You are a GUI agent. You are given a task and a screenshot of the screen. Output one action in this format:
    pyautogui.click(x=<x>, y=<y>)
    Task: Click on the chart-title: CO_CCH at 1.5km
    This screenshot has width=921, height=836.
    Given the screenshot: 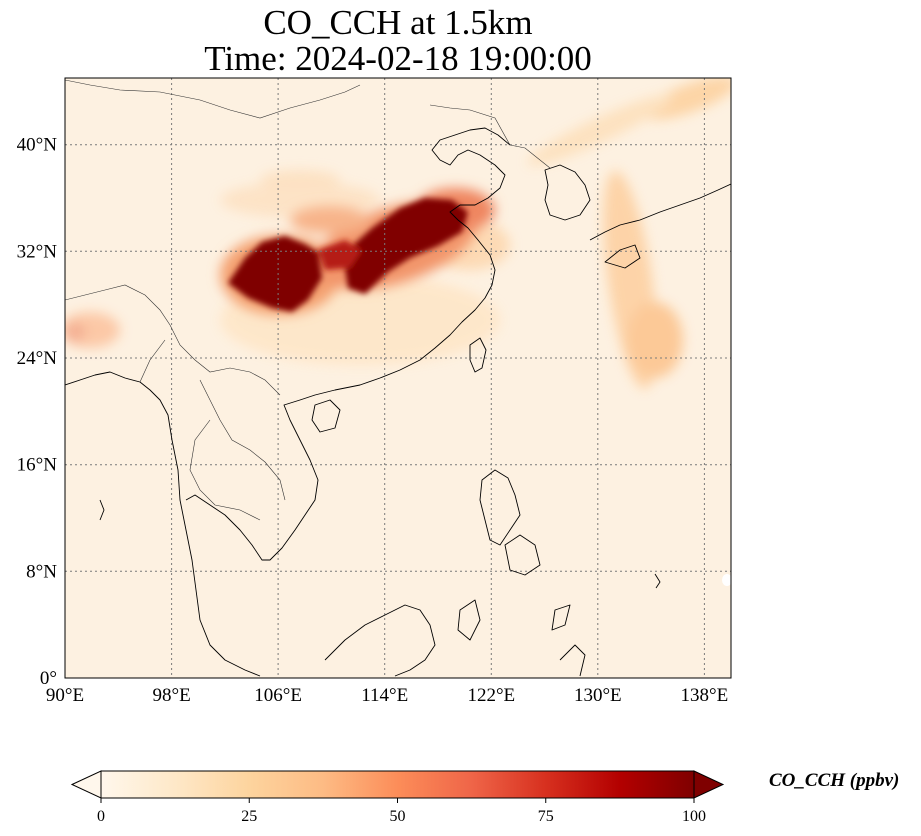 What is the action you would take?
    pyautogui.click(x=398, y=22)
    